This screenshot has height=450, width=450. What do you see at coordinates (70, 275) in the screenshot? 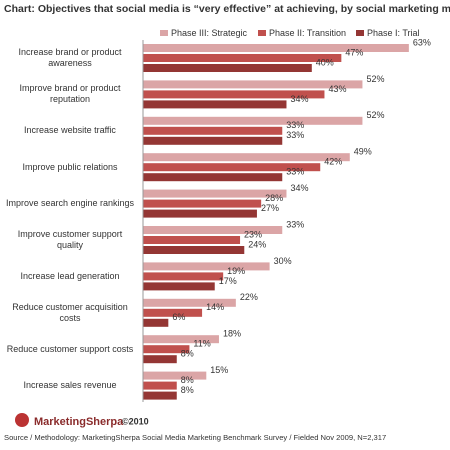
I see `category-label: Increase lead generation` at bounding box center [70, 275].